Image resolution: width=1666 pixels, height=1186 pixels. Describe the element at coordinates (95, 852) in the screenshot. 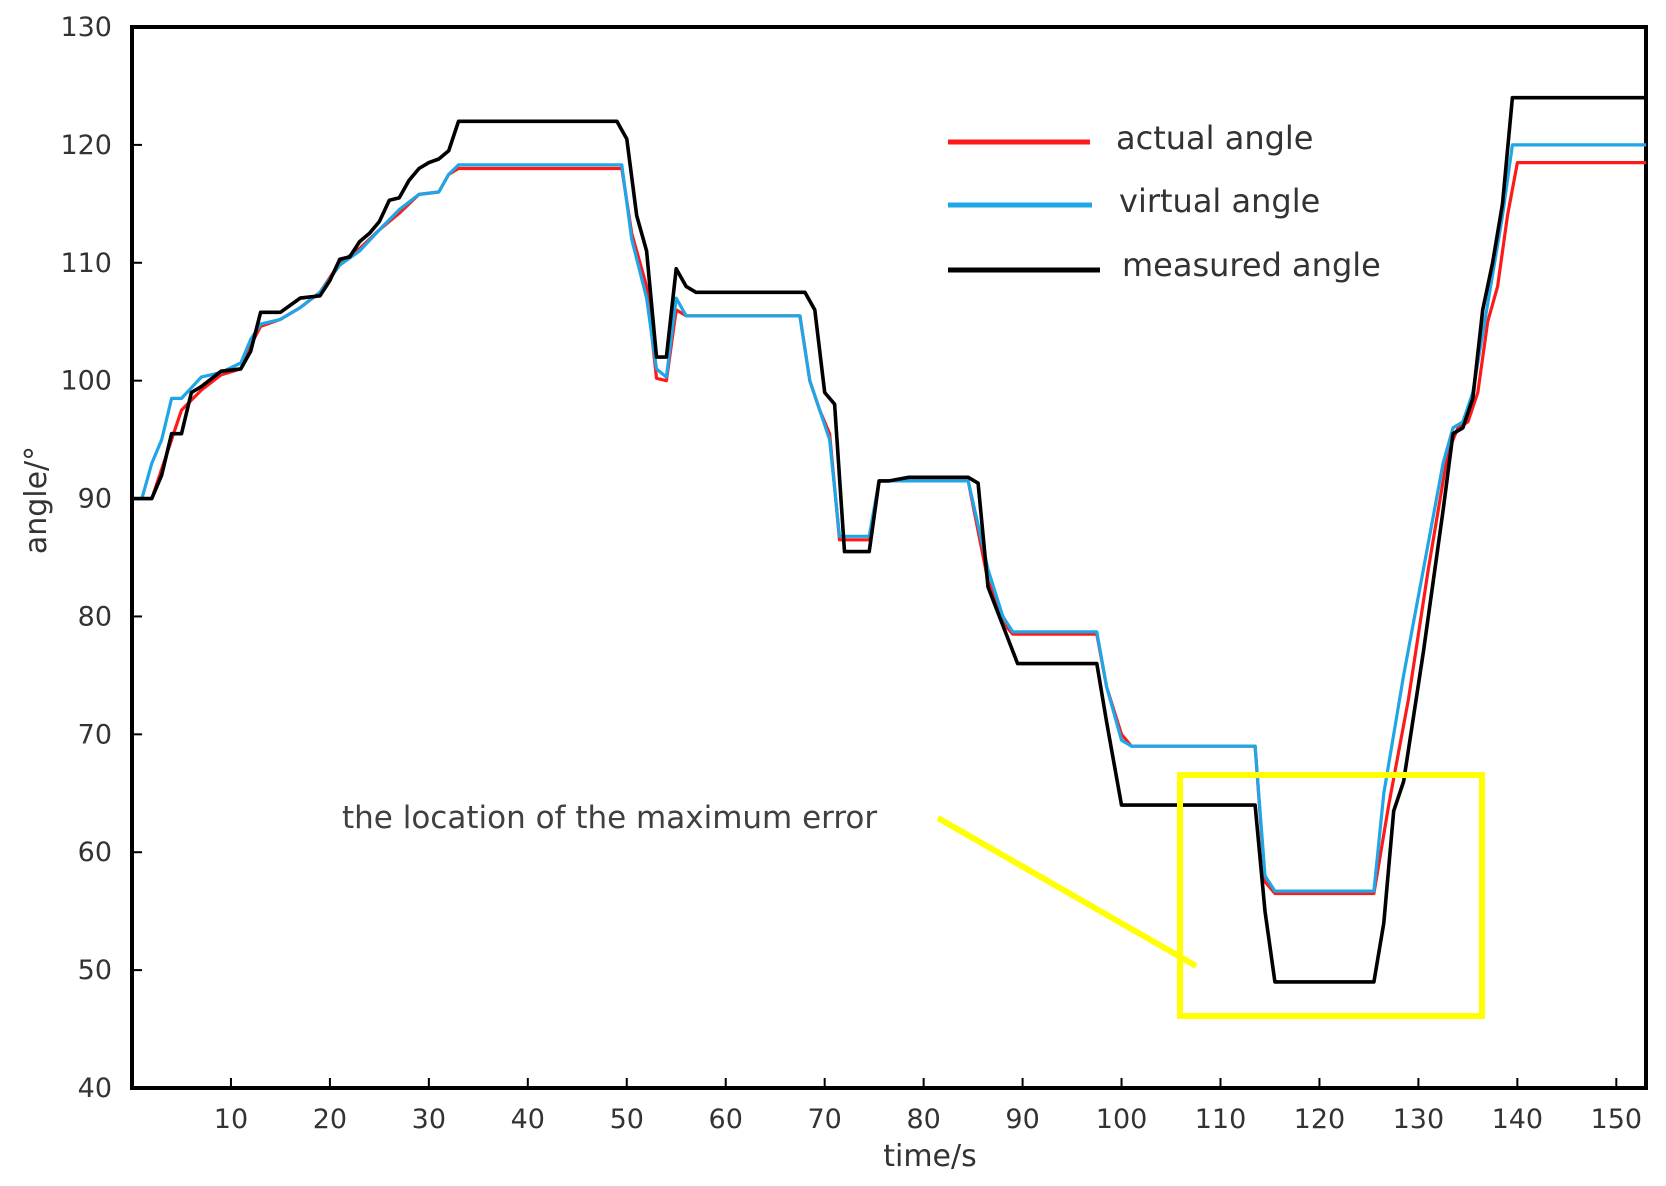

I see `y-tick-label: 60` at that location.